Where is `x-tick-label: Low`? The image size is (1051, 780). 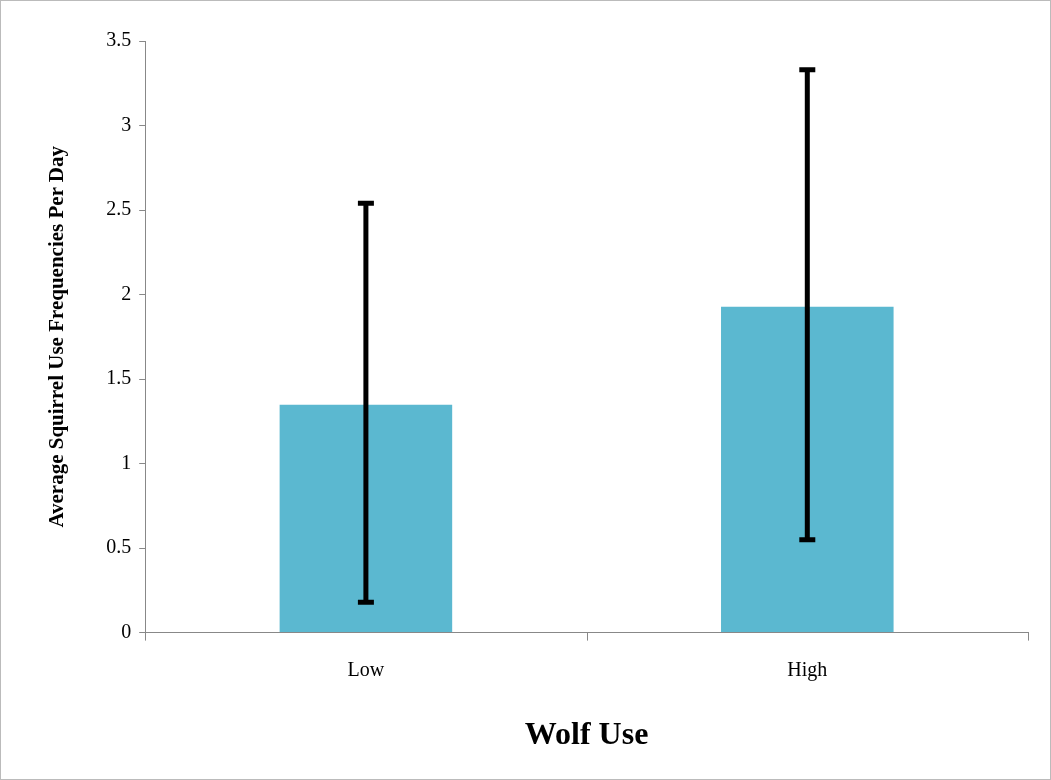
x-tick-label: Low is located at coordinates (366, 668).